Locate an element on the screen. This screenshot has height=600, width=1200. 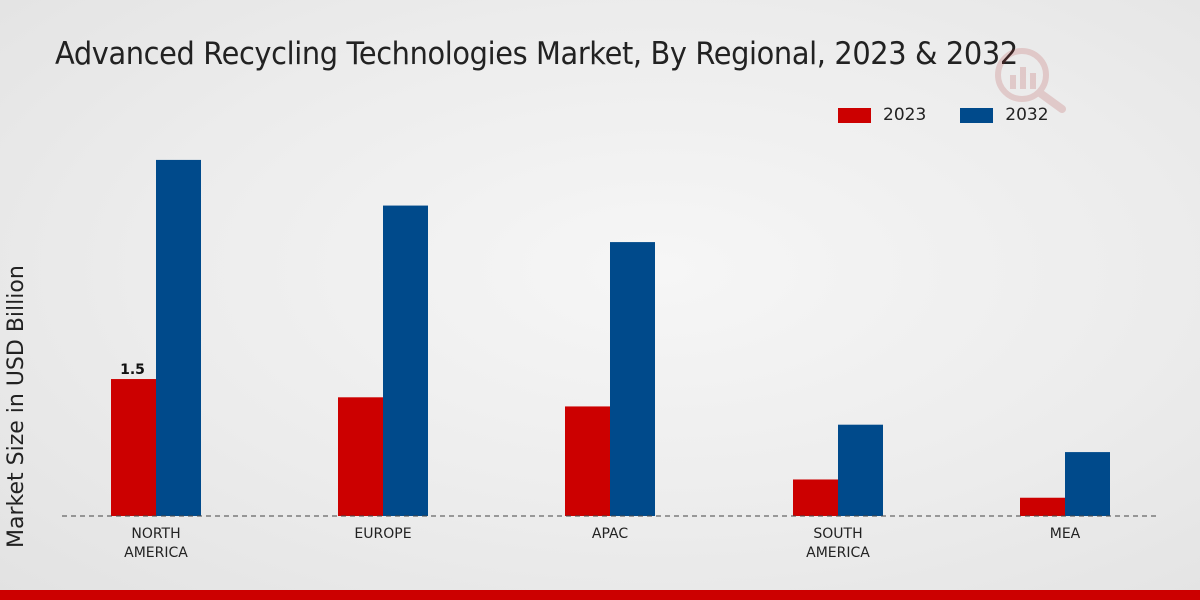
bar-2032-north-america is located at coordinates (178, 338).